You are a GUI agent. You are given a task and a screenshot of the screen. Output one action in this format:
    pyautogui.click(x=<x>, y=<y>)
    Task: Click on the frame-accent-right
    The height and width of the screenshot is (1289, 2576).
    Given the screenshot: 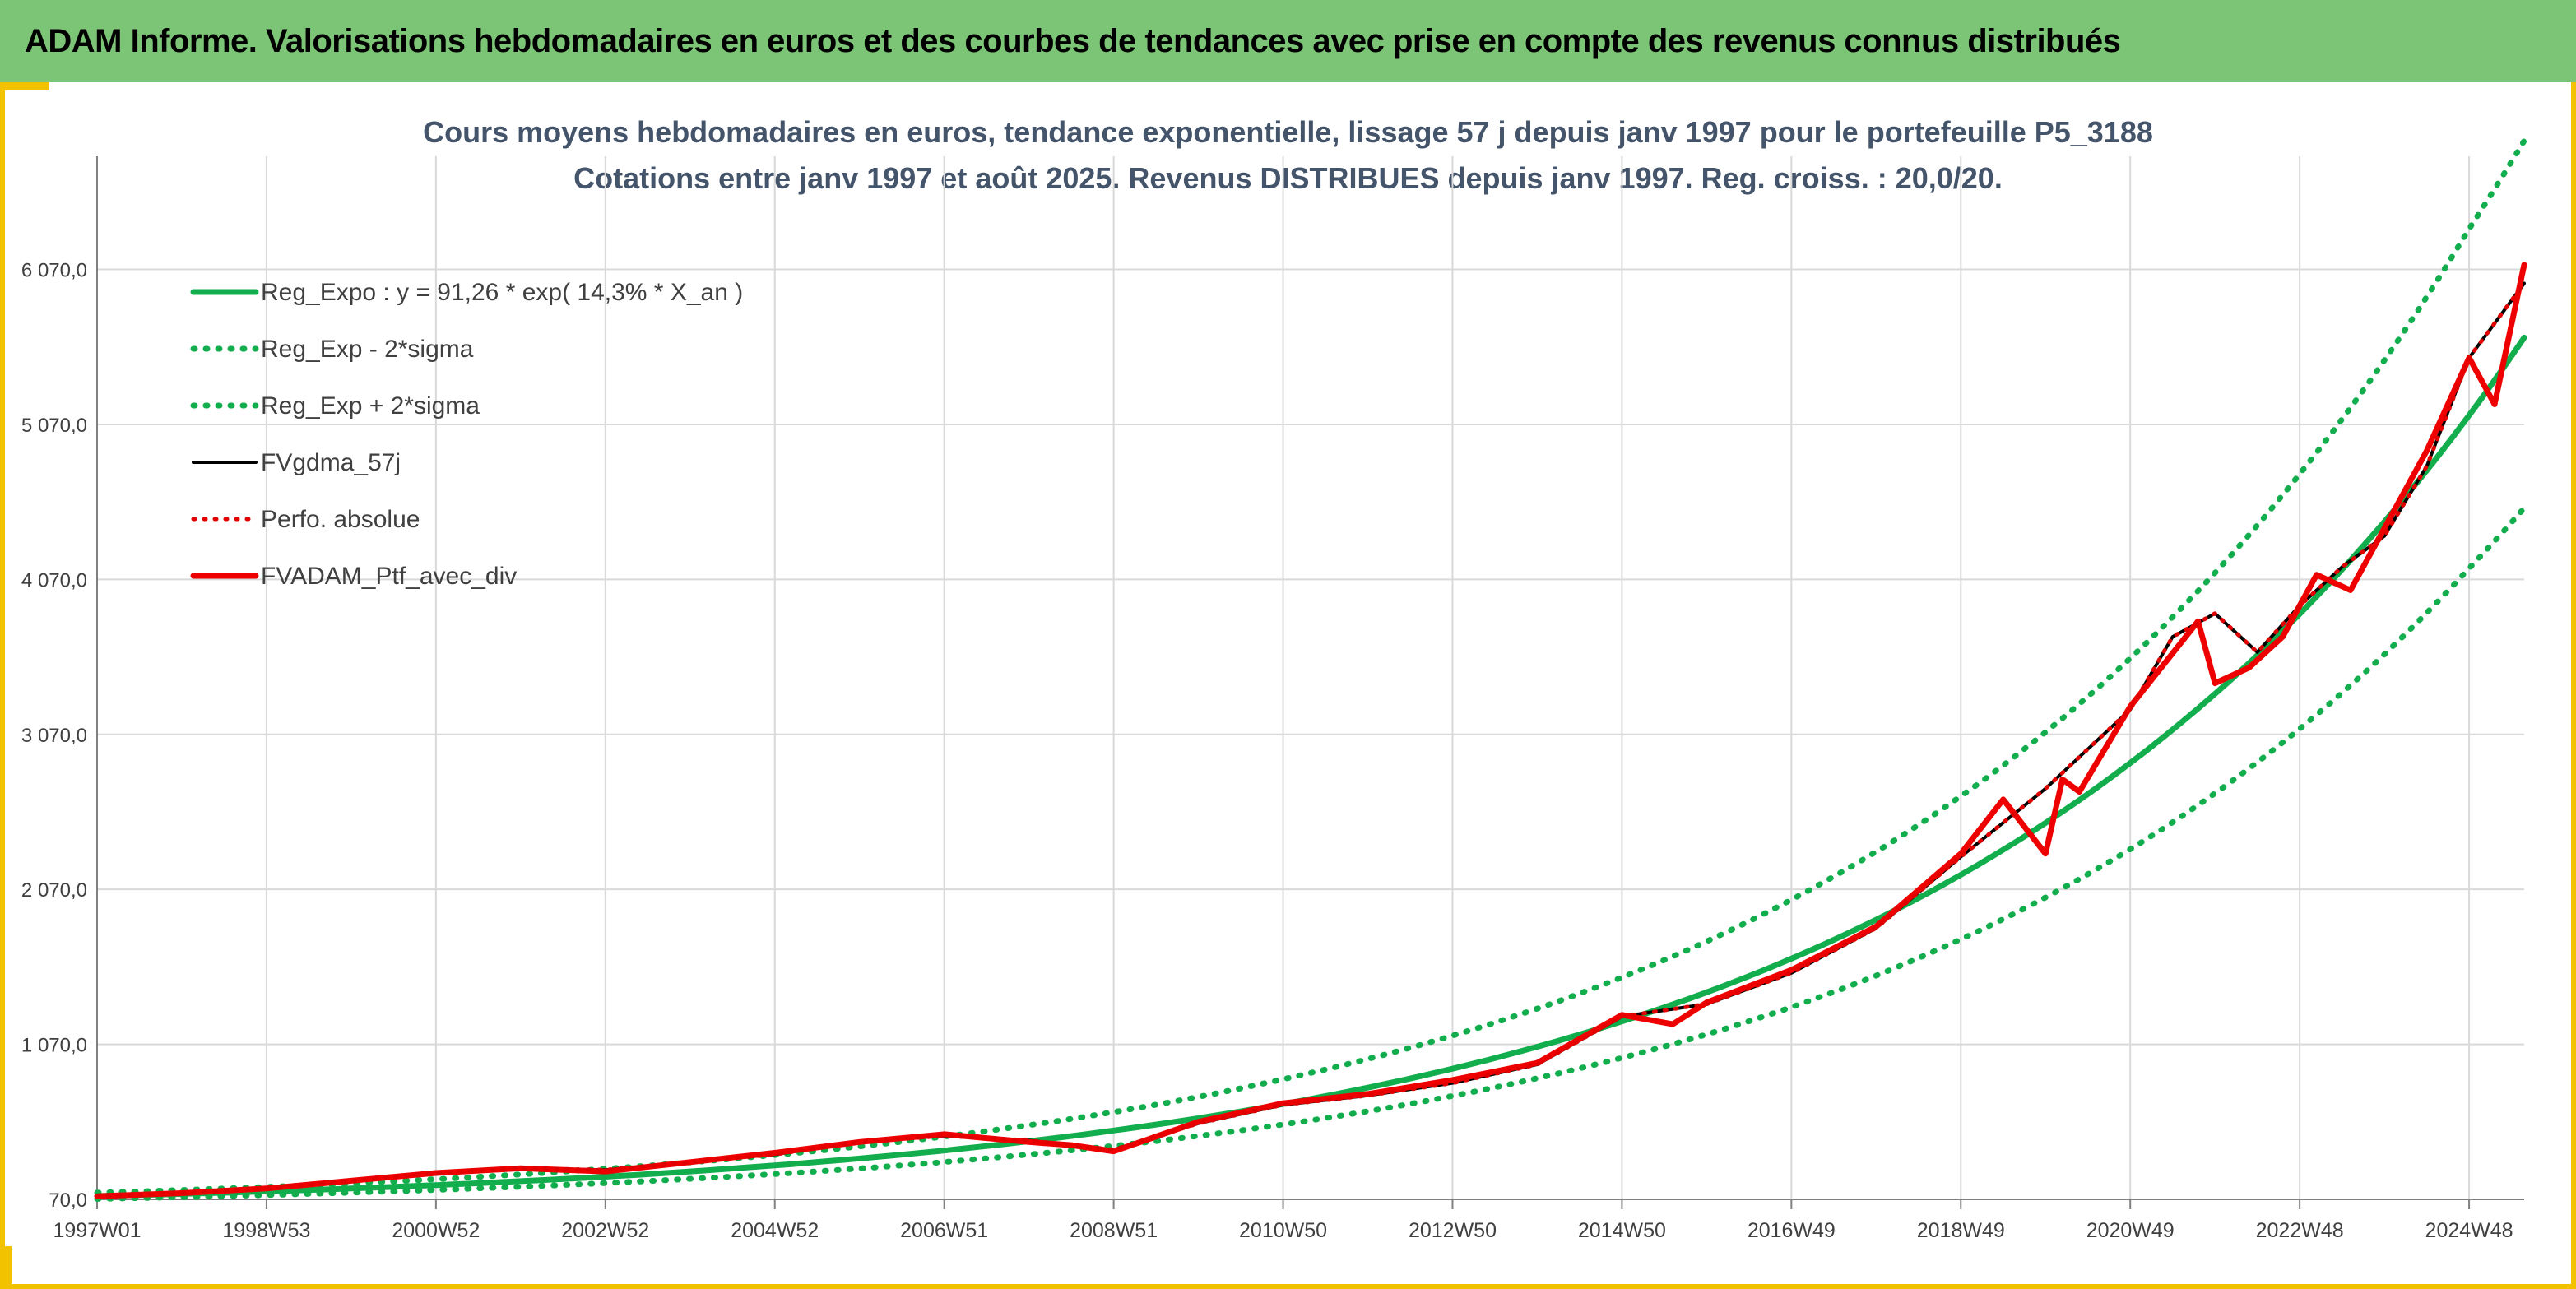 What is the action you would take?
    pyautogui.click(x=2573, y=685)
    